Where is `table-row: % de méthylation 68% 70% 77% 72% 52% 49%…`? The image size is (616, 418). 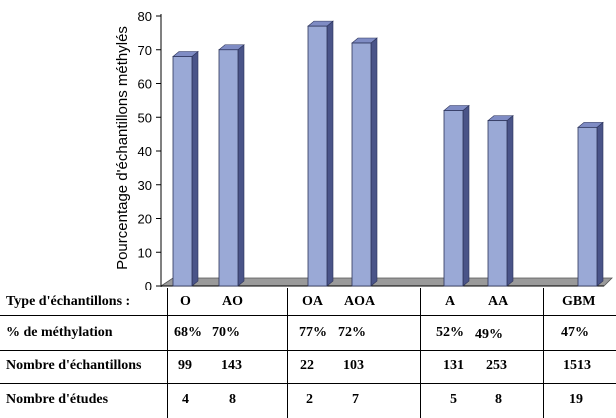
table-row: % de méthylation 68% 70% 77% 72% 52% 49%… is located at coordinates (308, 333).